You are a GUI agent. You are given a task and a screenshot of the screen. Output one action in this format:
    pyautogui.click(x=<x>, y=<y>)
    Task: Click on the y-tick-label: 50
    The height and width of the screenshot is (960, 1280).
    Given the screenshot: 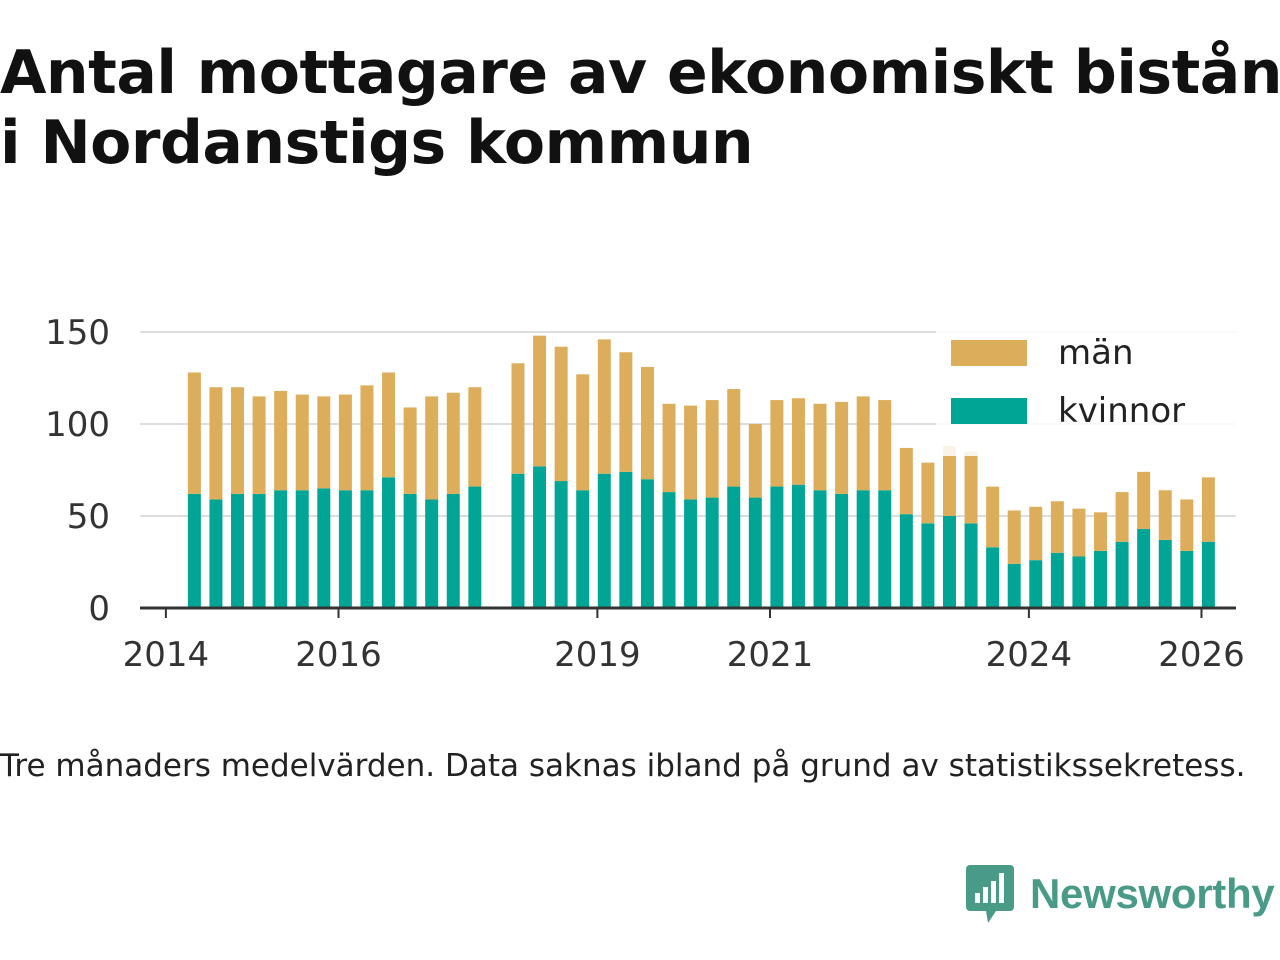 What is the action you would take?
    pyautogui.click(x=88, y=517)
    